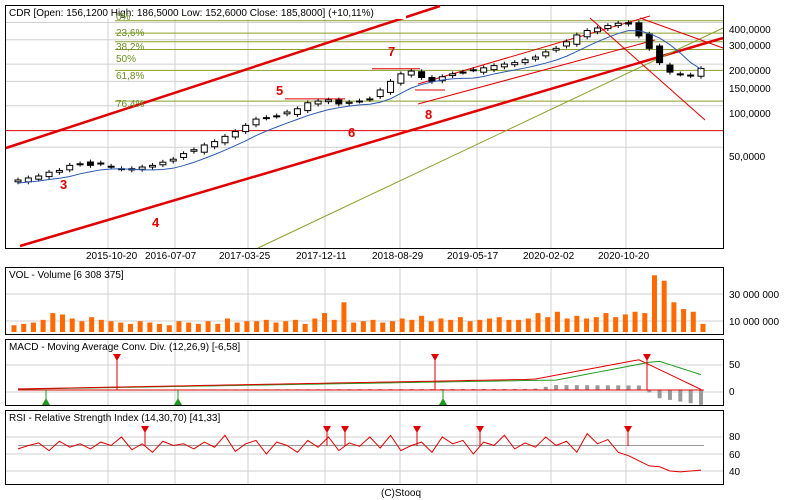  What do you see at coordinates (735, 365) in the screenshot?
I see `macd-ytick: 50` at bounding box center [735, 365].